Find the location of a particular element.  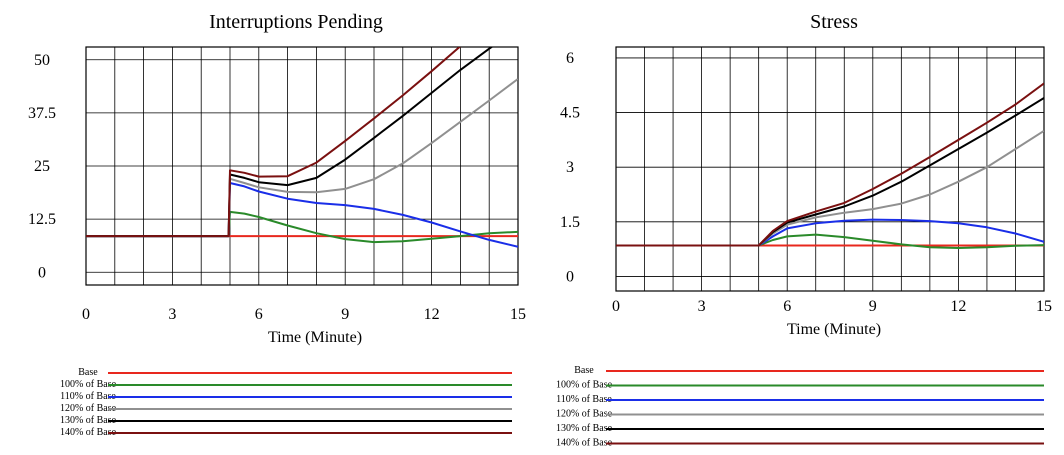

y-tick-label: 4.5 is located at coordinates (570, 113).